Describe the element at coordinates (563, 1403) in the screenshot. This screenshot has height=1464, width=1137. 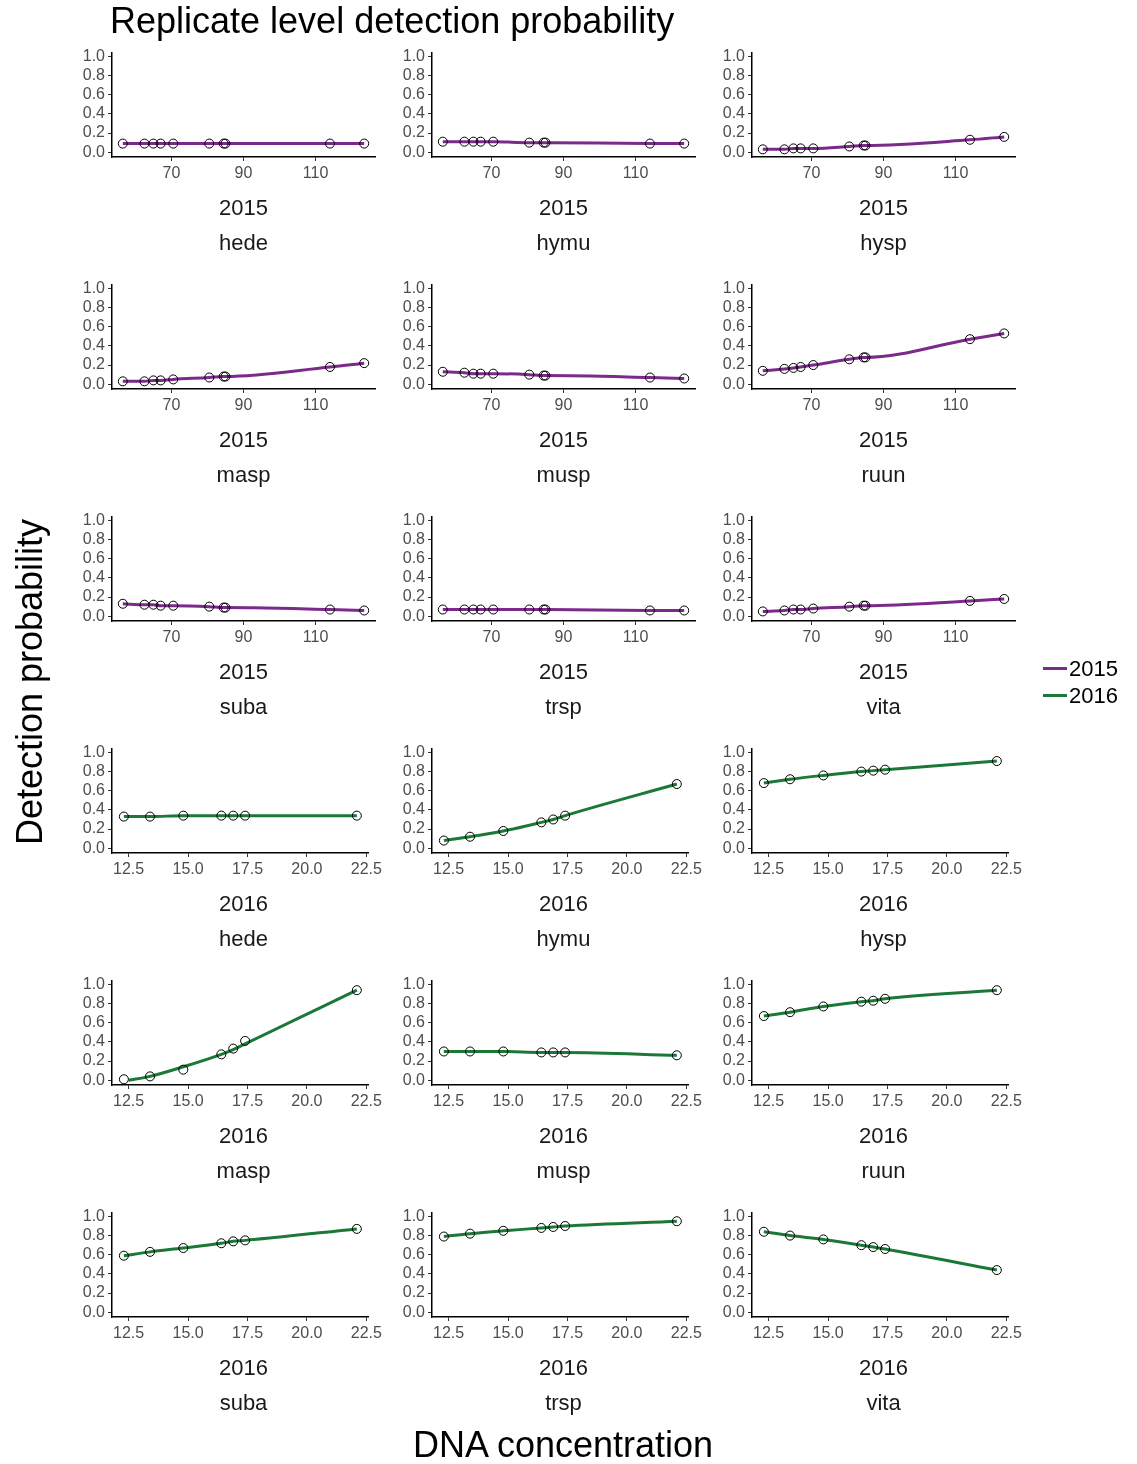
I see `text: trsp` at that location.